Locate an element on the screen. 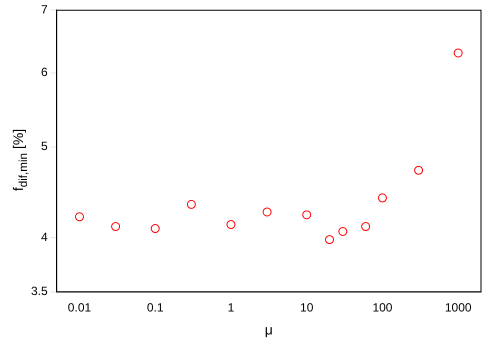 Image resolution: width=491 pixels, height=343 pixels. x-tick-label: 1 is located at coordinates (231, 307).